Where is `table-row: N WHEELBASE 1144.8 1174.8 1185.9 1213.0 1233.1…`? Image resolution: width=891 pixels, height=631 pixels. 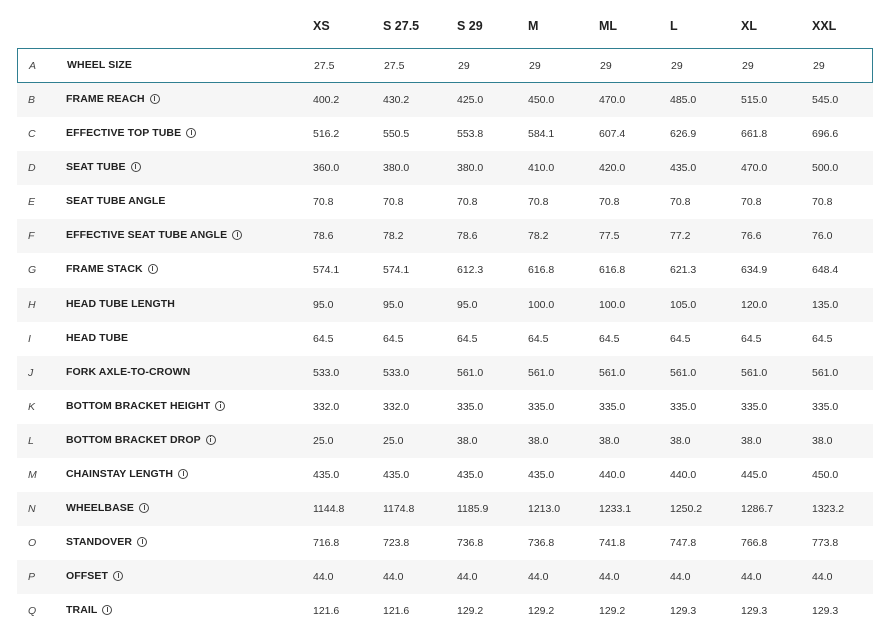 table-row: N WHEELBASE 1144.8 1174.8 1185.9 1213.0 1233.1… is located at coordinates (445, 509).